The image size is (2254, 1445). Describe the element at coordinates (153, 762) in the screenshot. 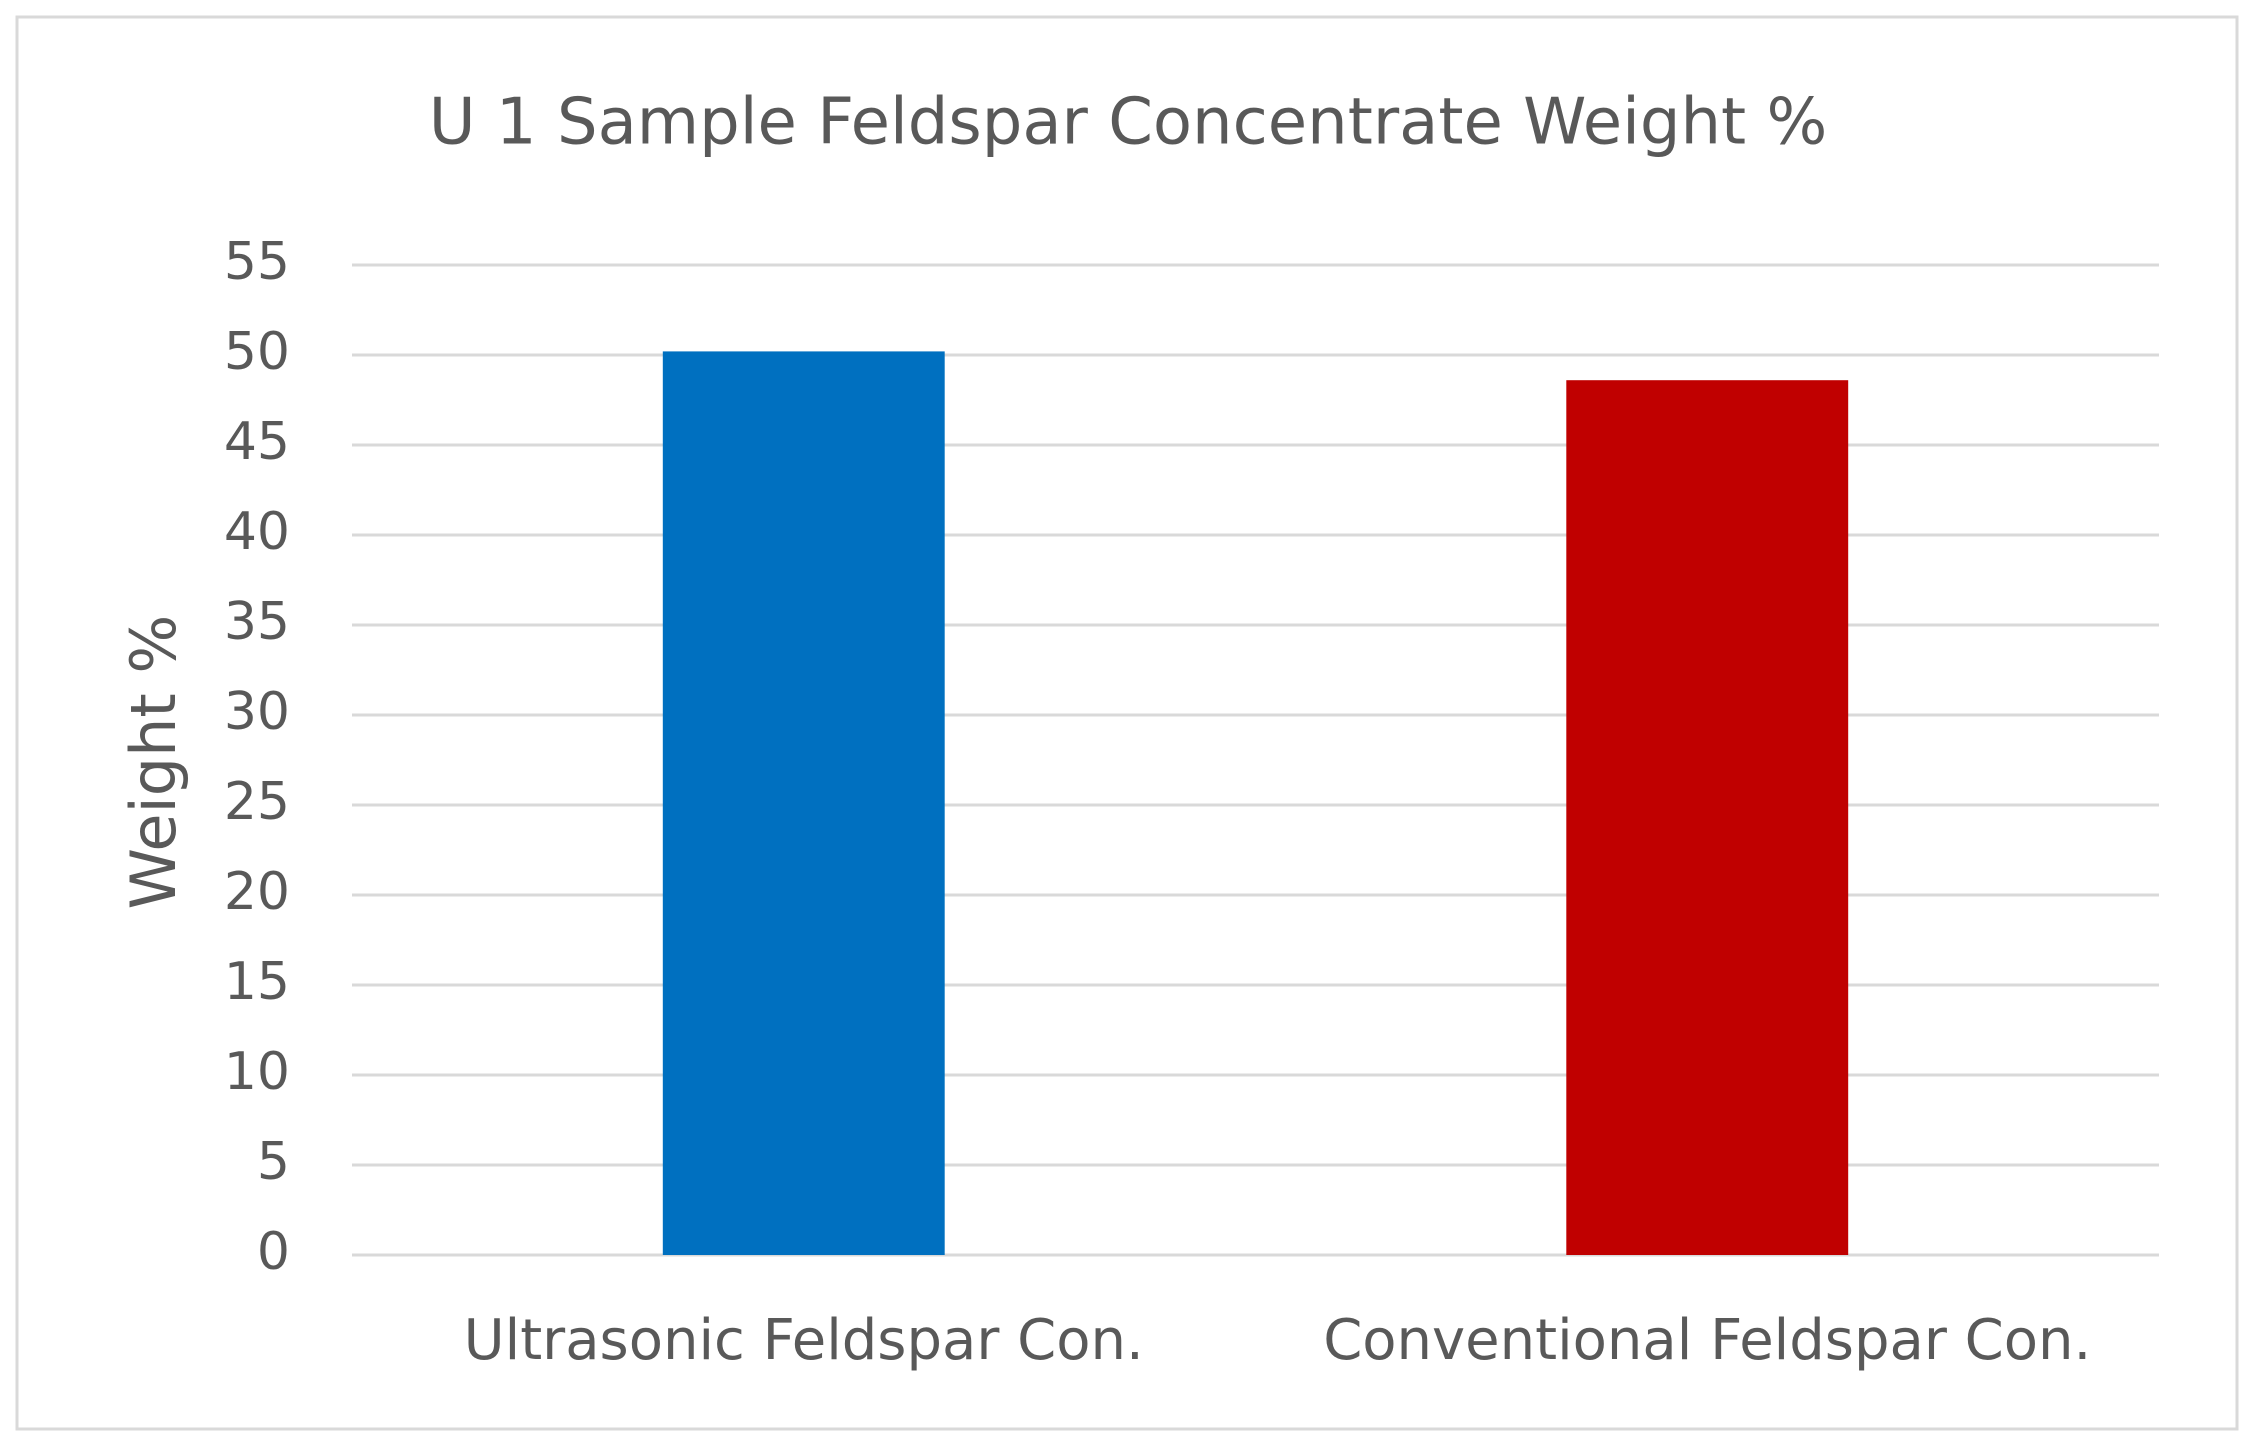

I see `y-axis-label: Weight %` at that location.